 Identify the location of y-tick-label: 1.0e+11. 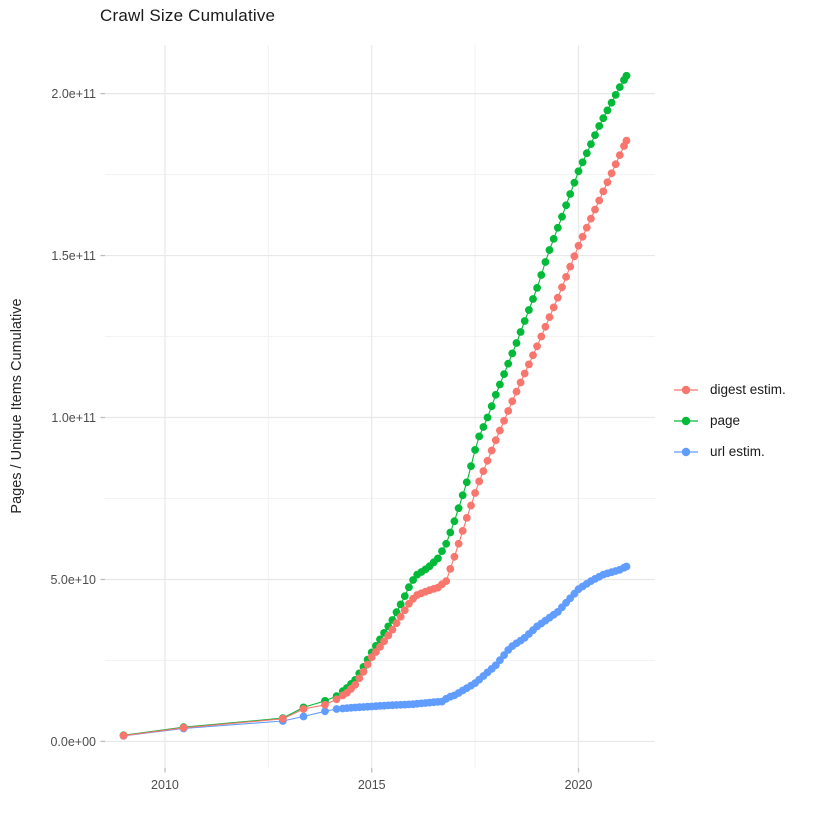
(73, 418).